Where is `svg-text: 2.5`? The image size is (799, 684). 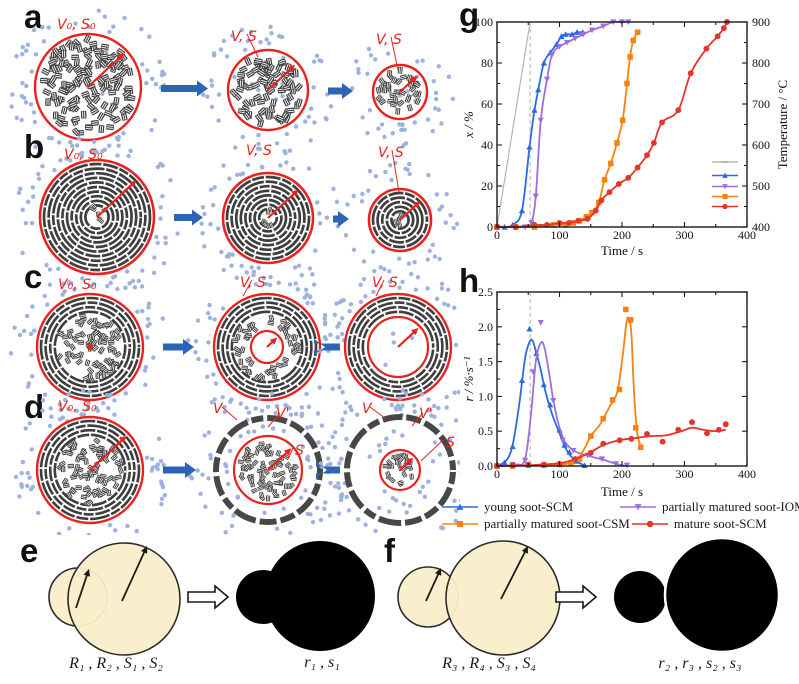 svg-text: 2.5 is located at coordinates (485, 292).